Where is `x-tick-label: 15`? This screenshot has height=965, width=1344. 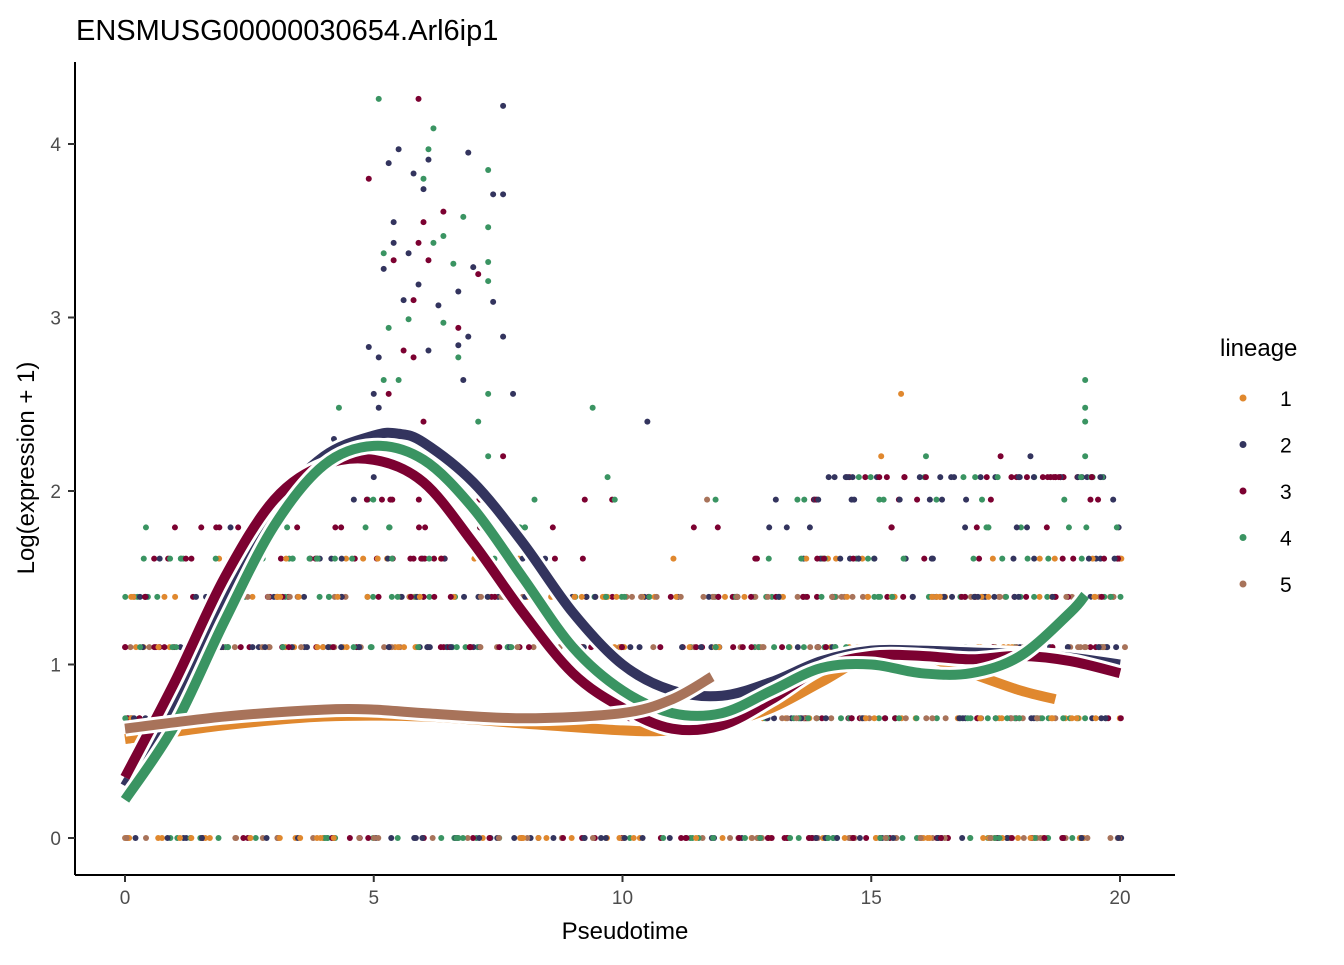 x-tick-label: 15 is located at coordinates (871, 898).